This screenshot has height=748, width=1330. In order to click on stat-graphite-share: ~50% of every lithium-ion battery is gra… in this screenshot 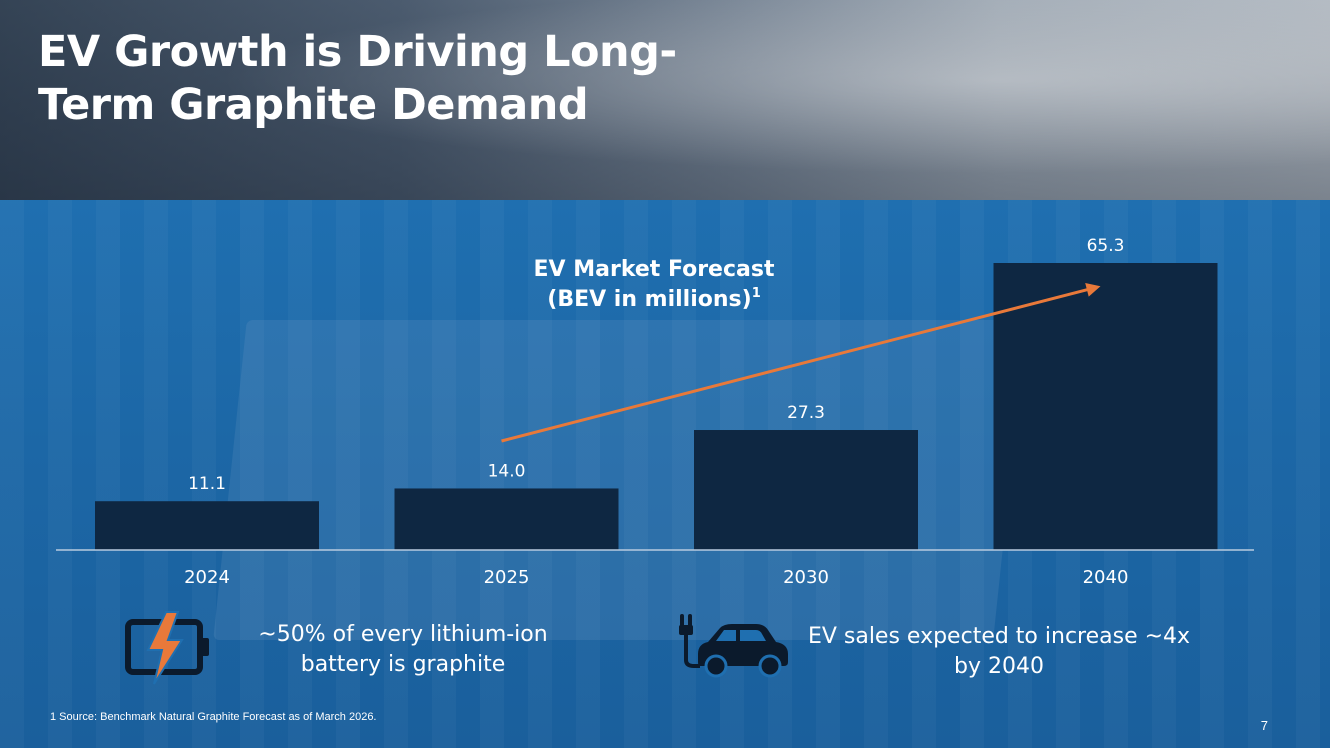, I will do `click(403, 649)`.